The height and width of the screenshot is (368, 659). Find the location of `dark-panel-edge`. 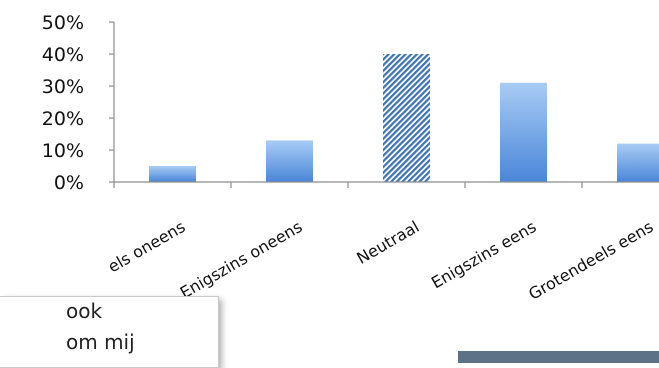

dark-panel-edge is located at coordinates (558, 357).